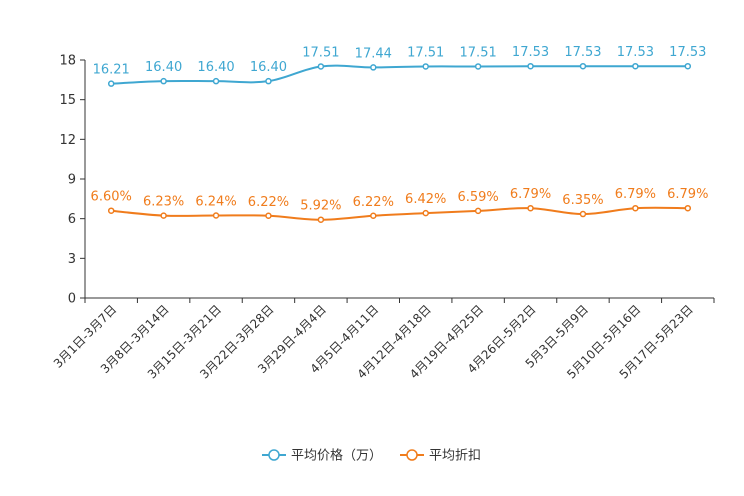  I want to click on data-label: 5.92%, so click(320, 206).